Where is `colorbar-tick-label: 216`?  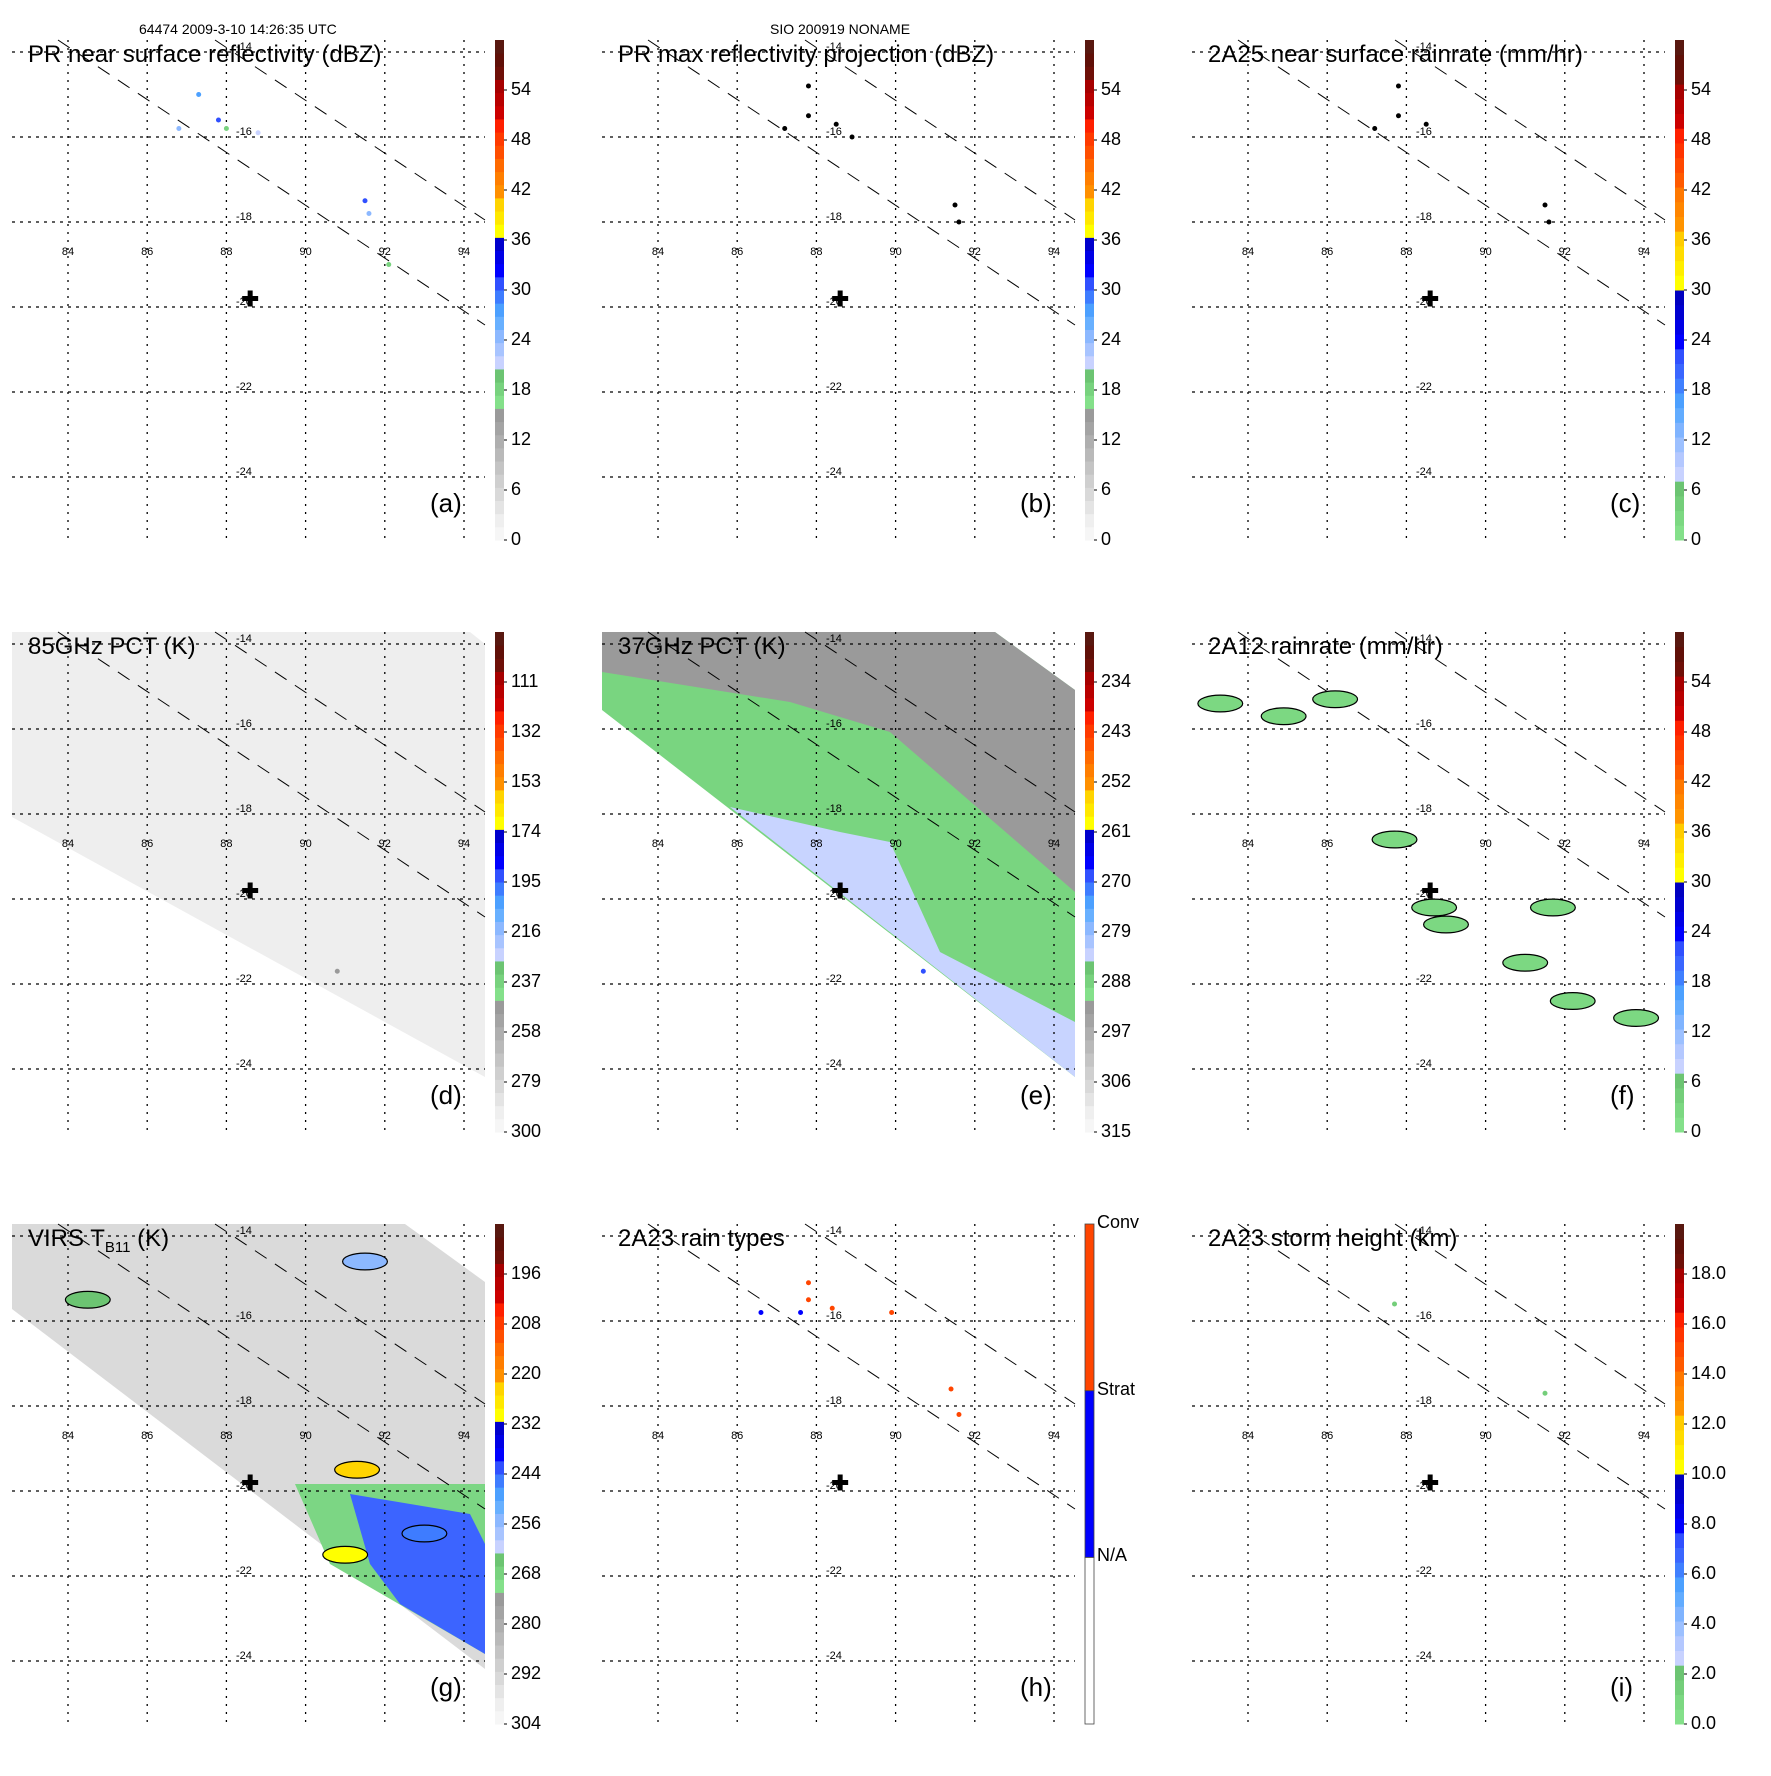
colorbar-tick-label: 216 is located at coordinates (526, 931).